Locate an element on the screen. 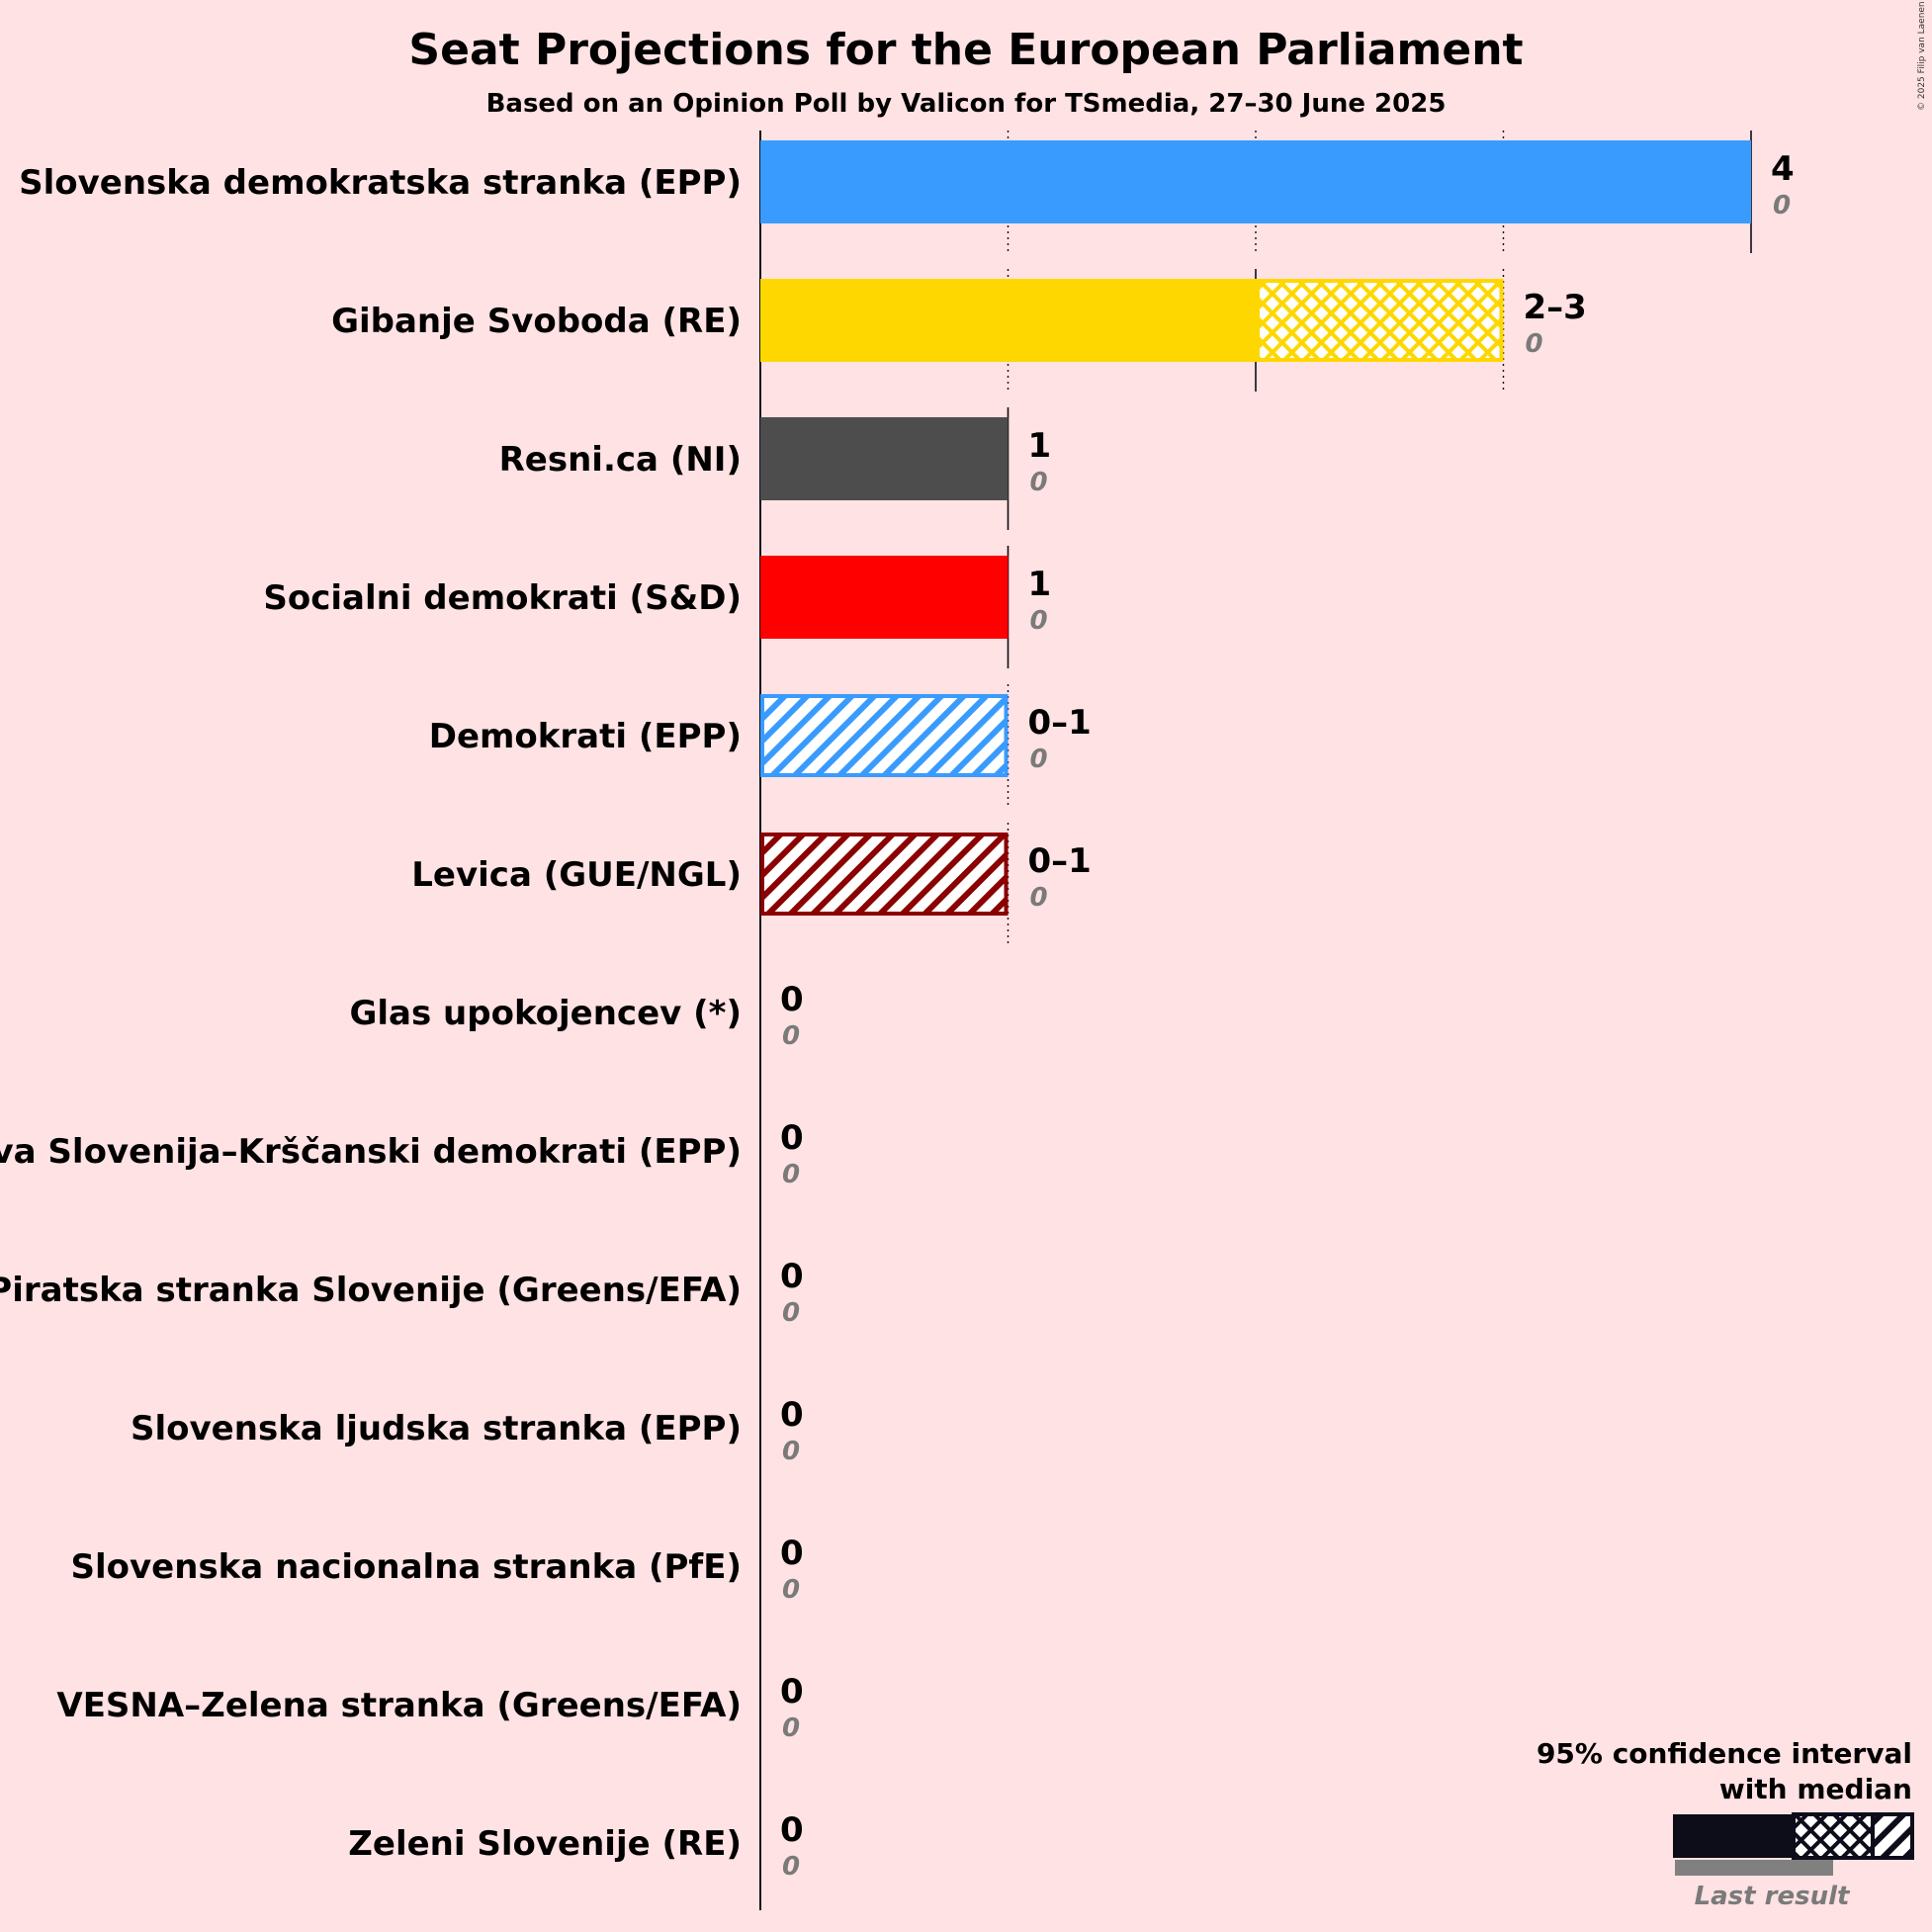 The image size is (1932, 1932). party-name: Slovenska ljudska stranka (EPP) is located at coordinates (436, 1429).